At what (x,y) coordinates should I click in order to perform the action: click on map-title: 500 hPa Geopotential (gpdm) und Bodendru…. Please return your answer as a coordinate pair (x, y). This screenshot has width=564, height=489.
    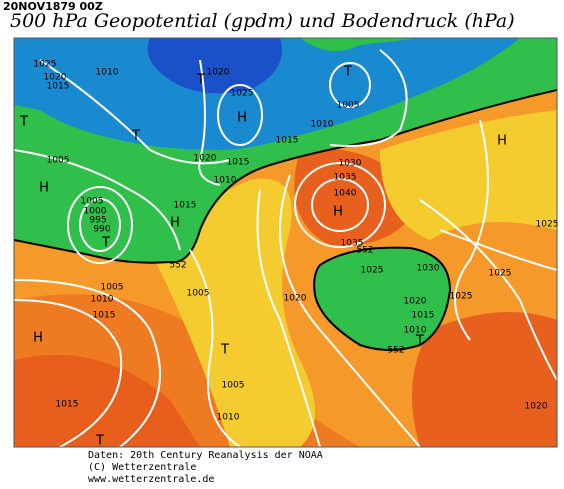
    Looking at the image, I should click on (262, 21).